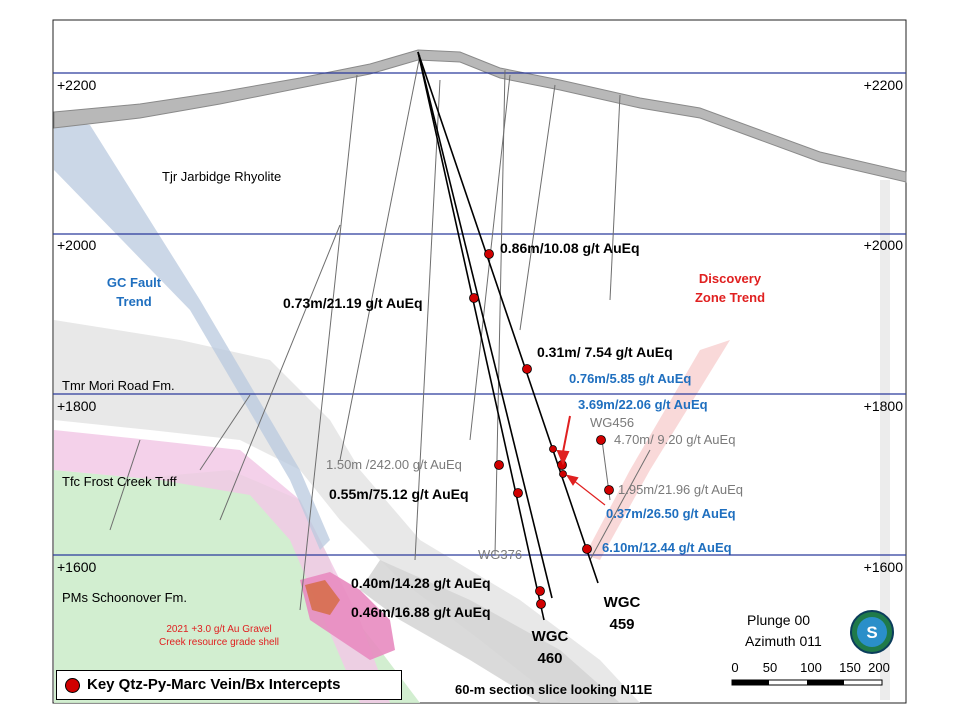 The width and height of the screenshot is (960, 725). Describe the element at coordinates (884, 245) in the screenshot. I see `elev-label-2000-right: +2000` at that location.